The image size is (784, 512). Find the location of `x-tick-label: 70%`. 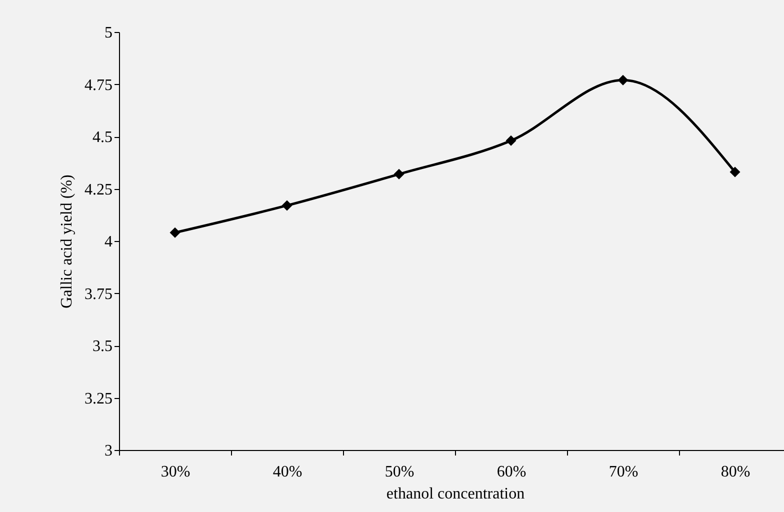

x-tick-label: 70% is located at coordinates (623, 472).